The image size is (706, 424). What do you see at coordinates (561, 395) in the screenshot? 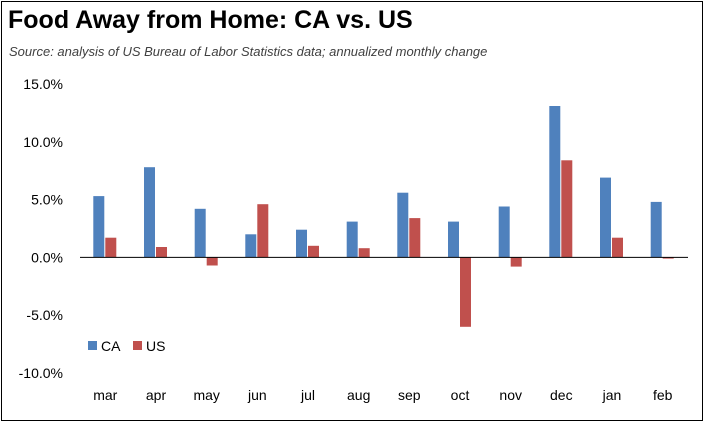
I see `x-tick-label: dec` at bounding box center [561, 395].